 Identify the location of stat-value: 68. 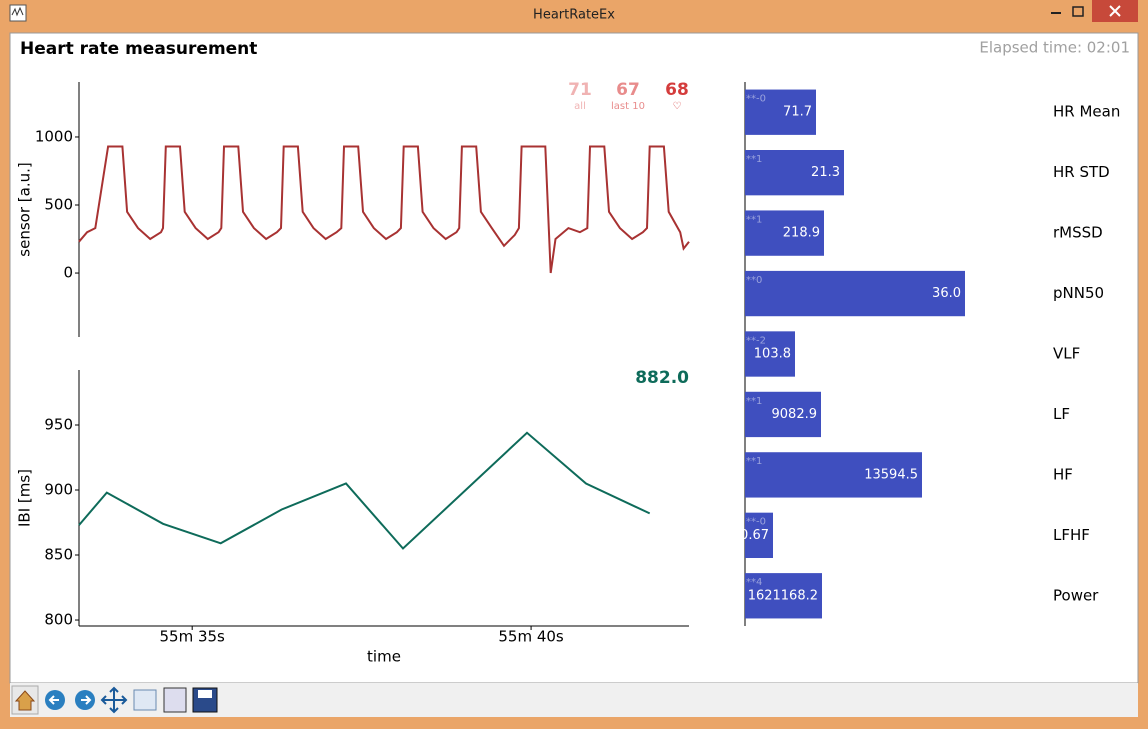
(677, 90).